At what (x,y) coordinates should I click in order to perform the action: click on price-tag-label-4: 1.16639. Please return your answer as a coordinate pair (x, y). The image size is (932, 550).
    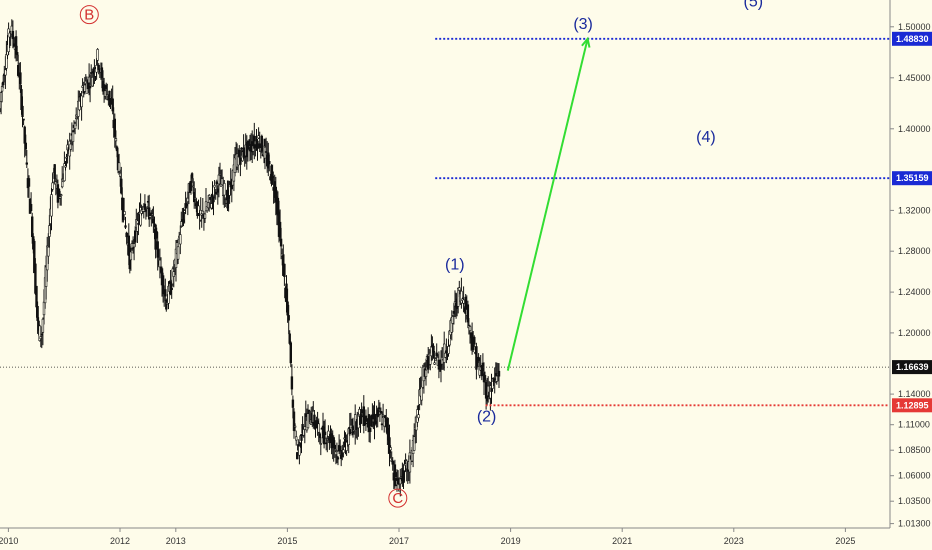
    Looking at the image, I should click on (912, 367).